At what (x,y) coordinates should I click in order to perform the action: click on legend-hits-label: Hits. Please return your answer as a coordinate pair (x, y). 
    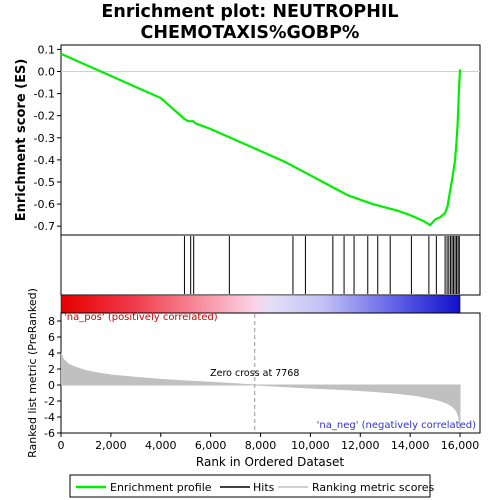
    Looking at the image, I should click on (264, 487).